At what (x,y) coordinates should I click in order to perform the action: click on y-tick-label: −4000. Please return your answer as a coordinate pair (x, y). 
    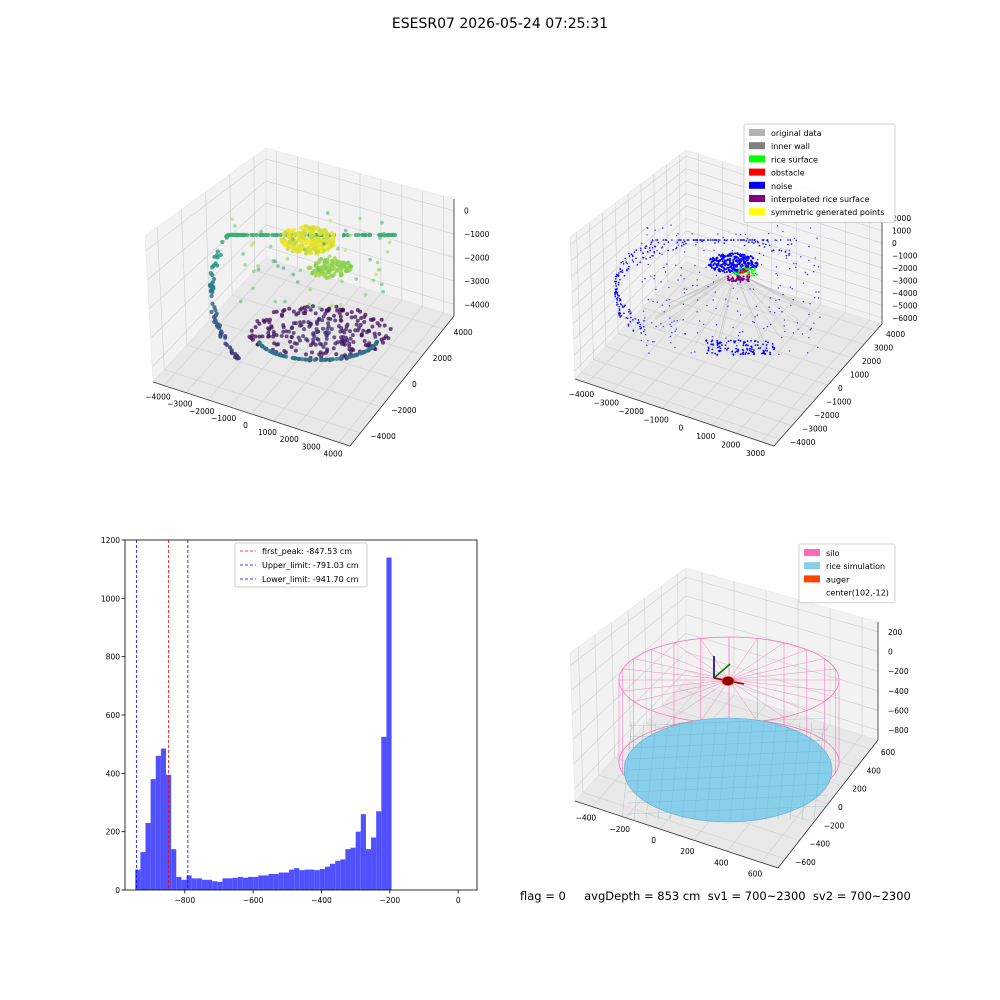
    Looking at the image, I should click on (383, 436).